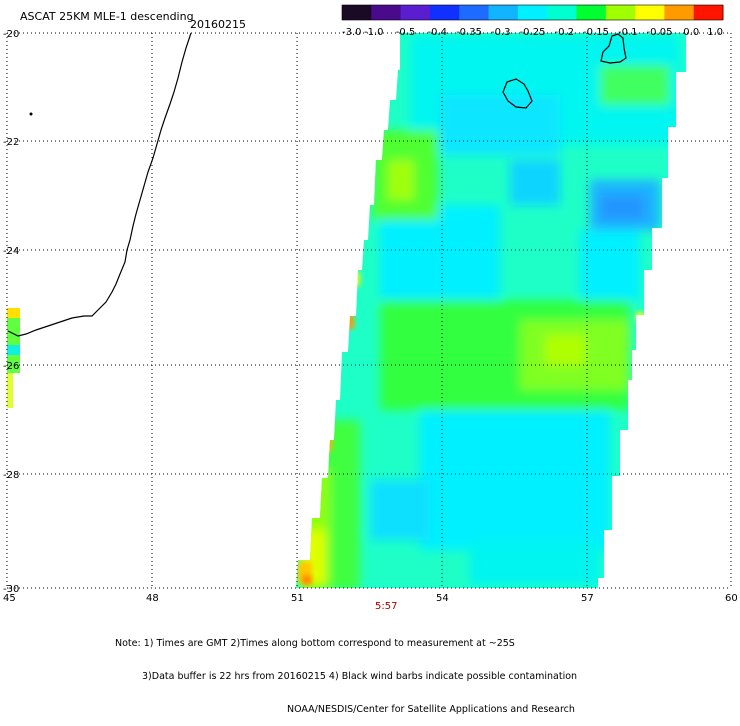 The width and height of the screenshot is (740, 726). Describe the element at coordinates (218, 24) in the screenshot. I see `map-date: 20160215` at that location.